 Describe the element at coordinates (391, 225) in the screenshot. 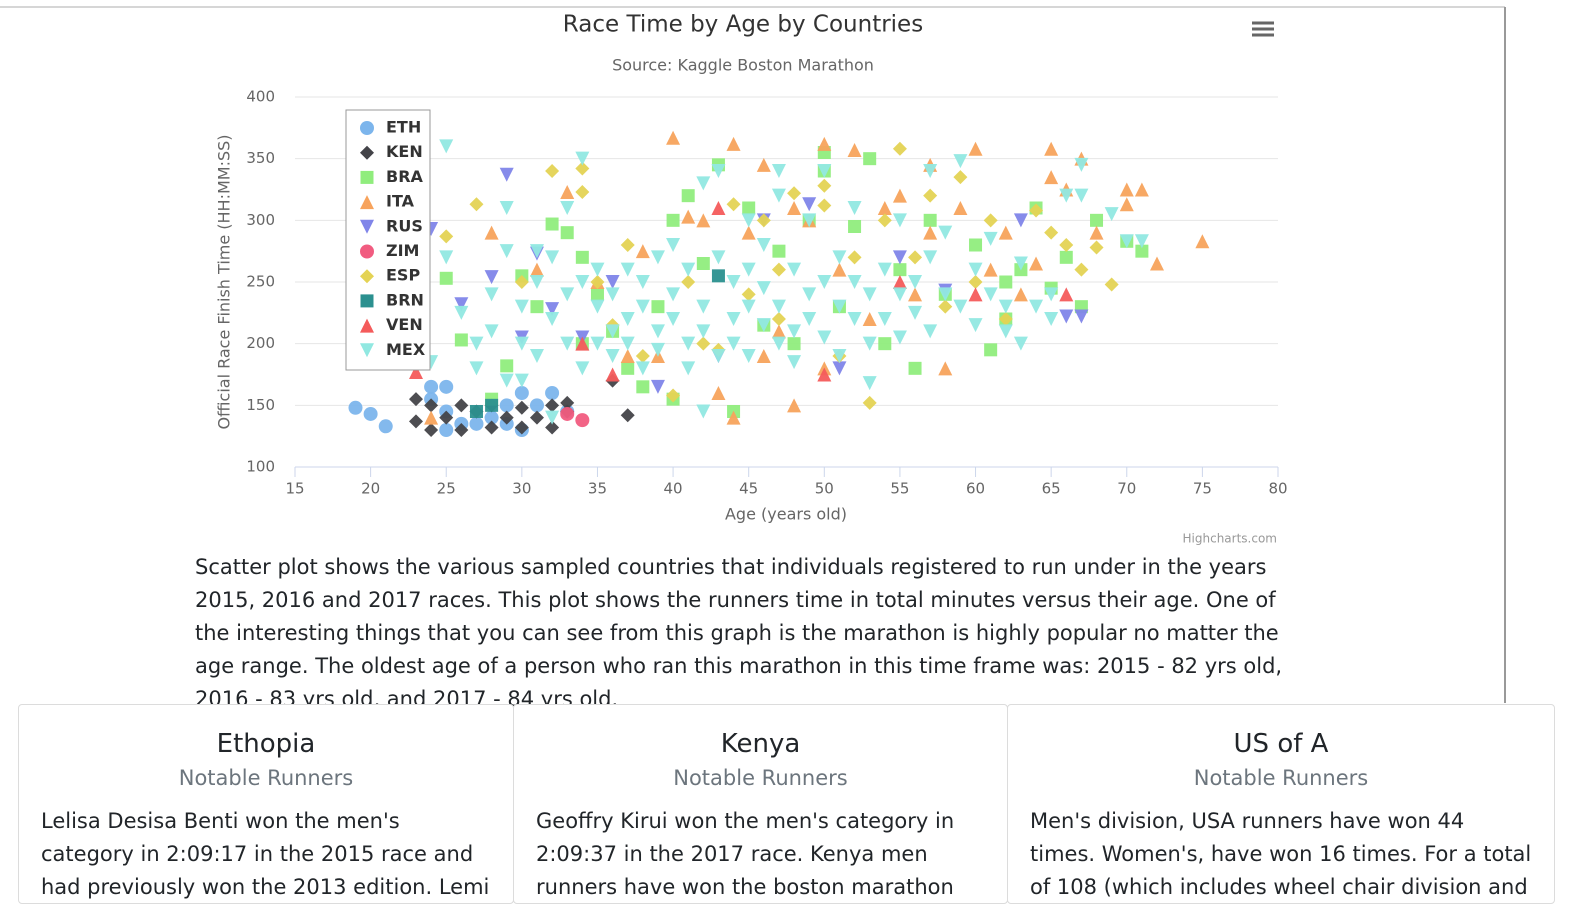

I see `legend-item: RUS` at that location.